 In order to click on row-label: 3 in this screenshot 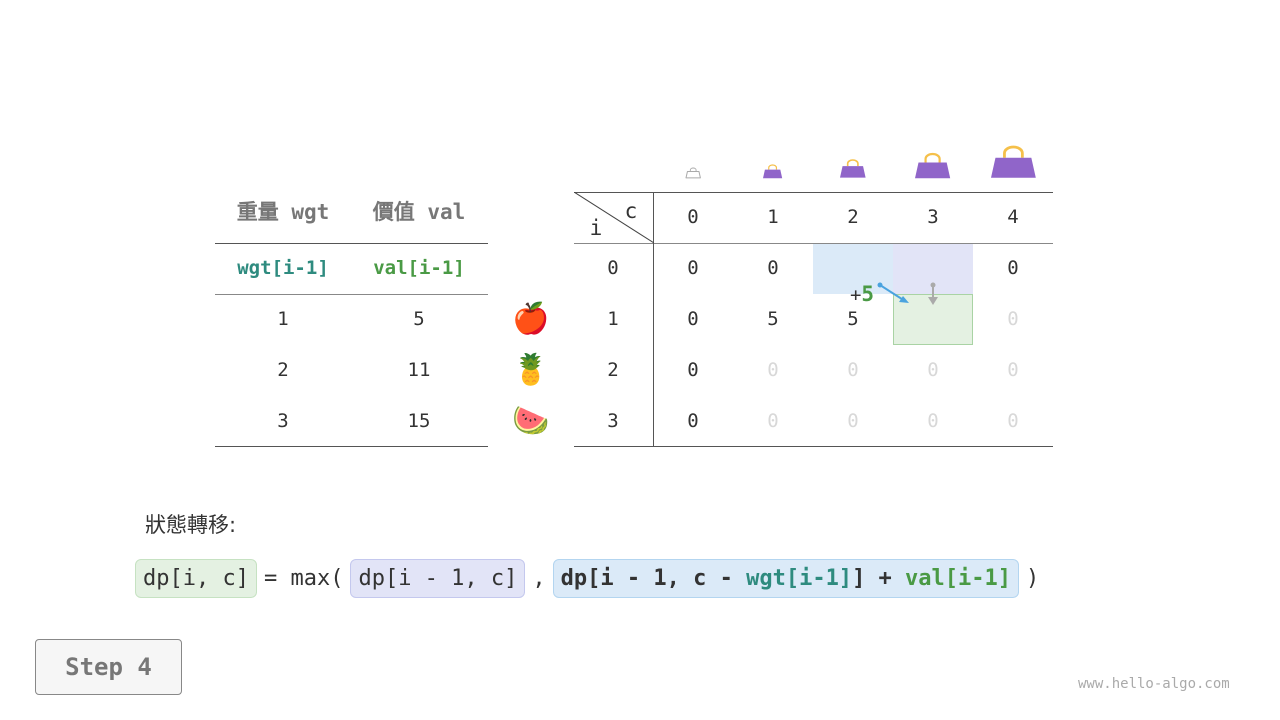, I will do `click(613, 421)`.